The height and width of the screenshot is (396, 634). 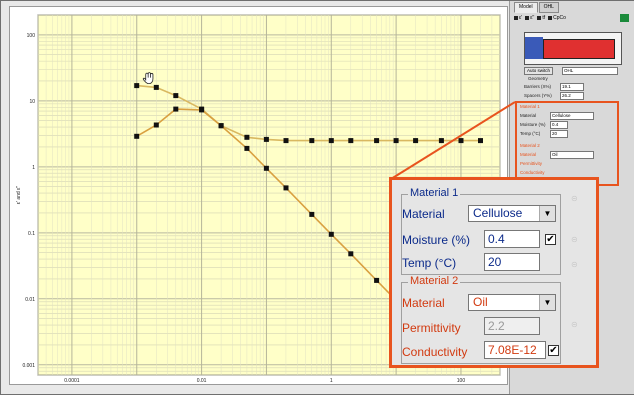 I want to click on insulation-diagram, so click(x=573, y=48).